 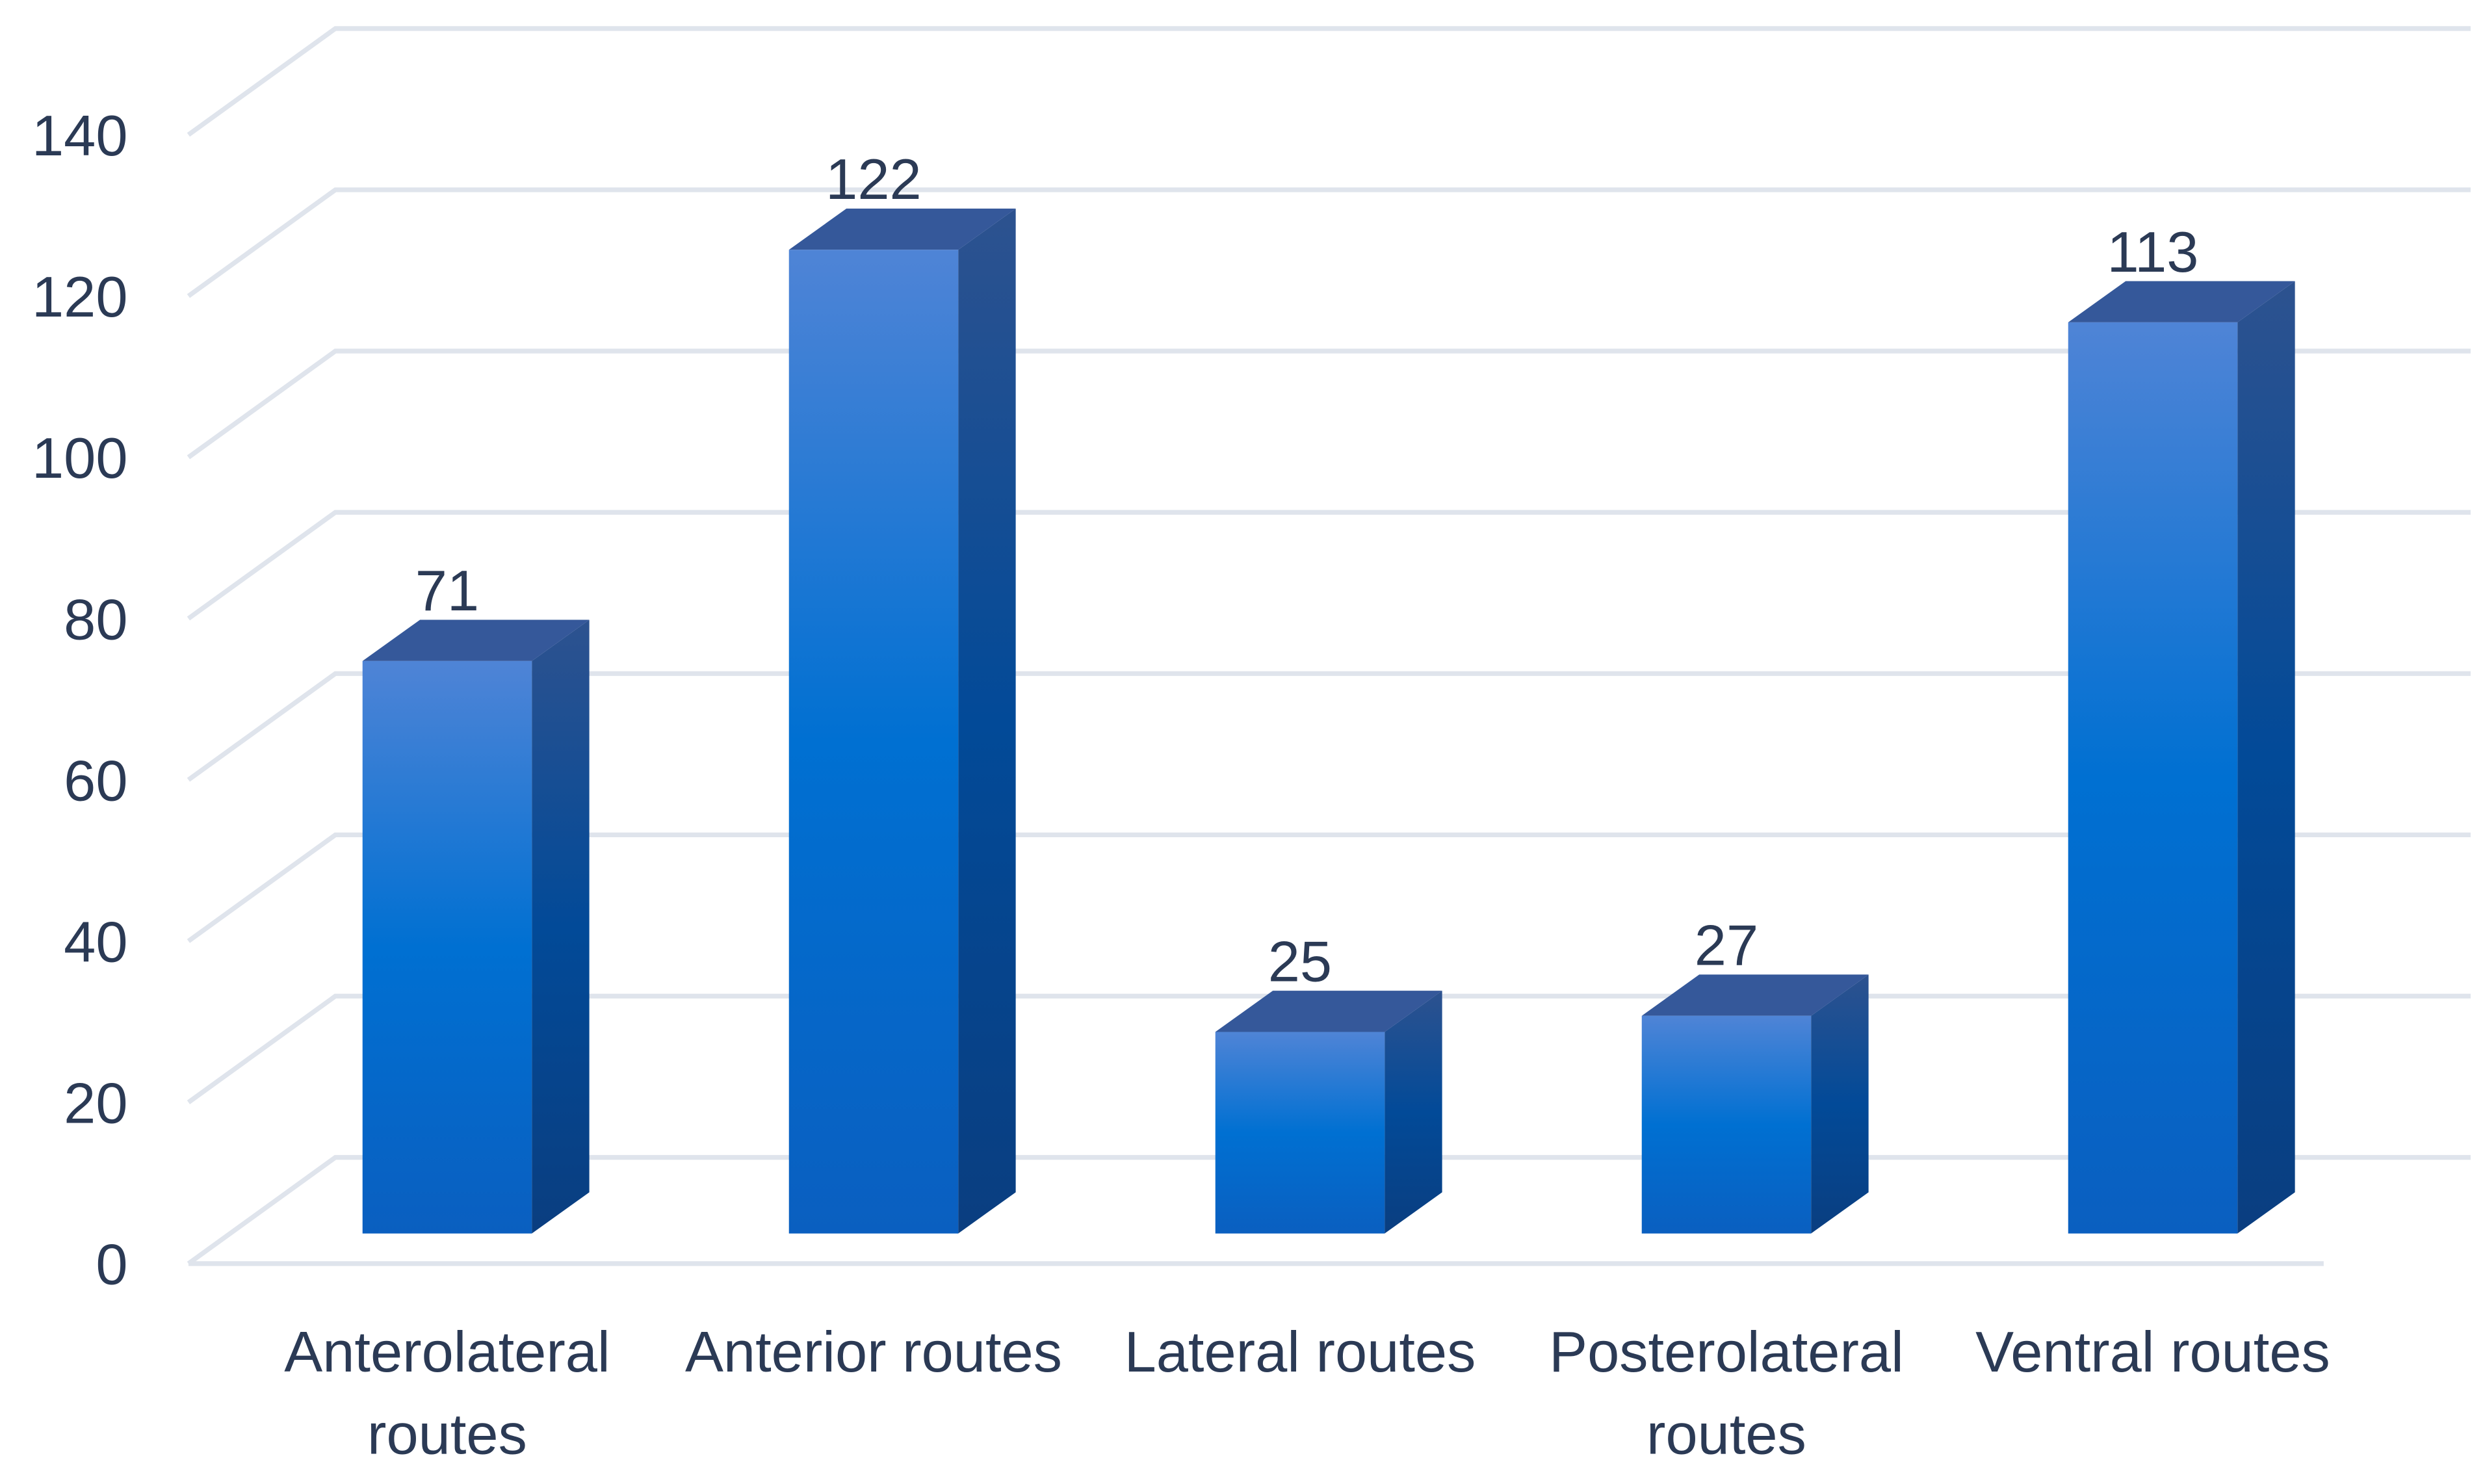 What do you see at coordinates (95, 1103) in the screenshot?
I see `y-tick-label: 20` at bounding box center [95, 1103].